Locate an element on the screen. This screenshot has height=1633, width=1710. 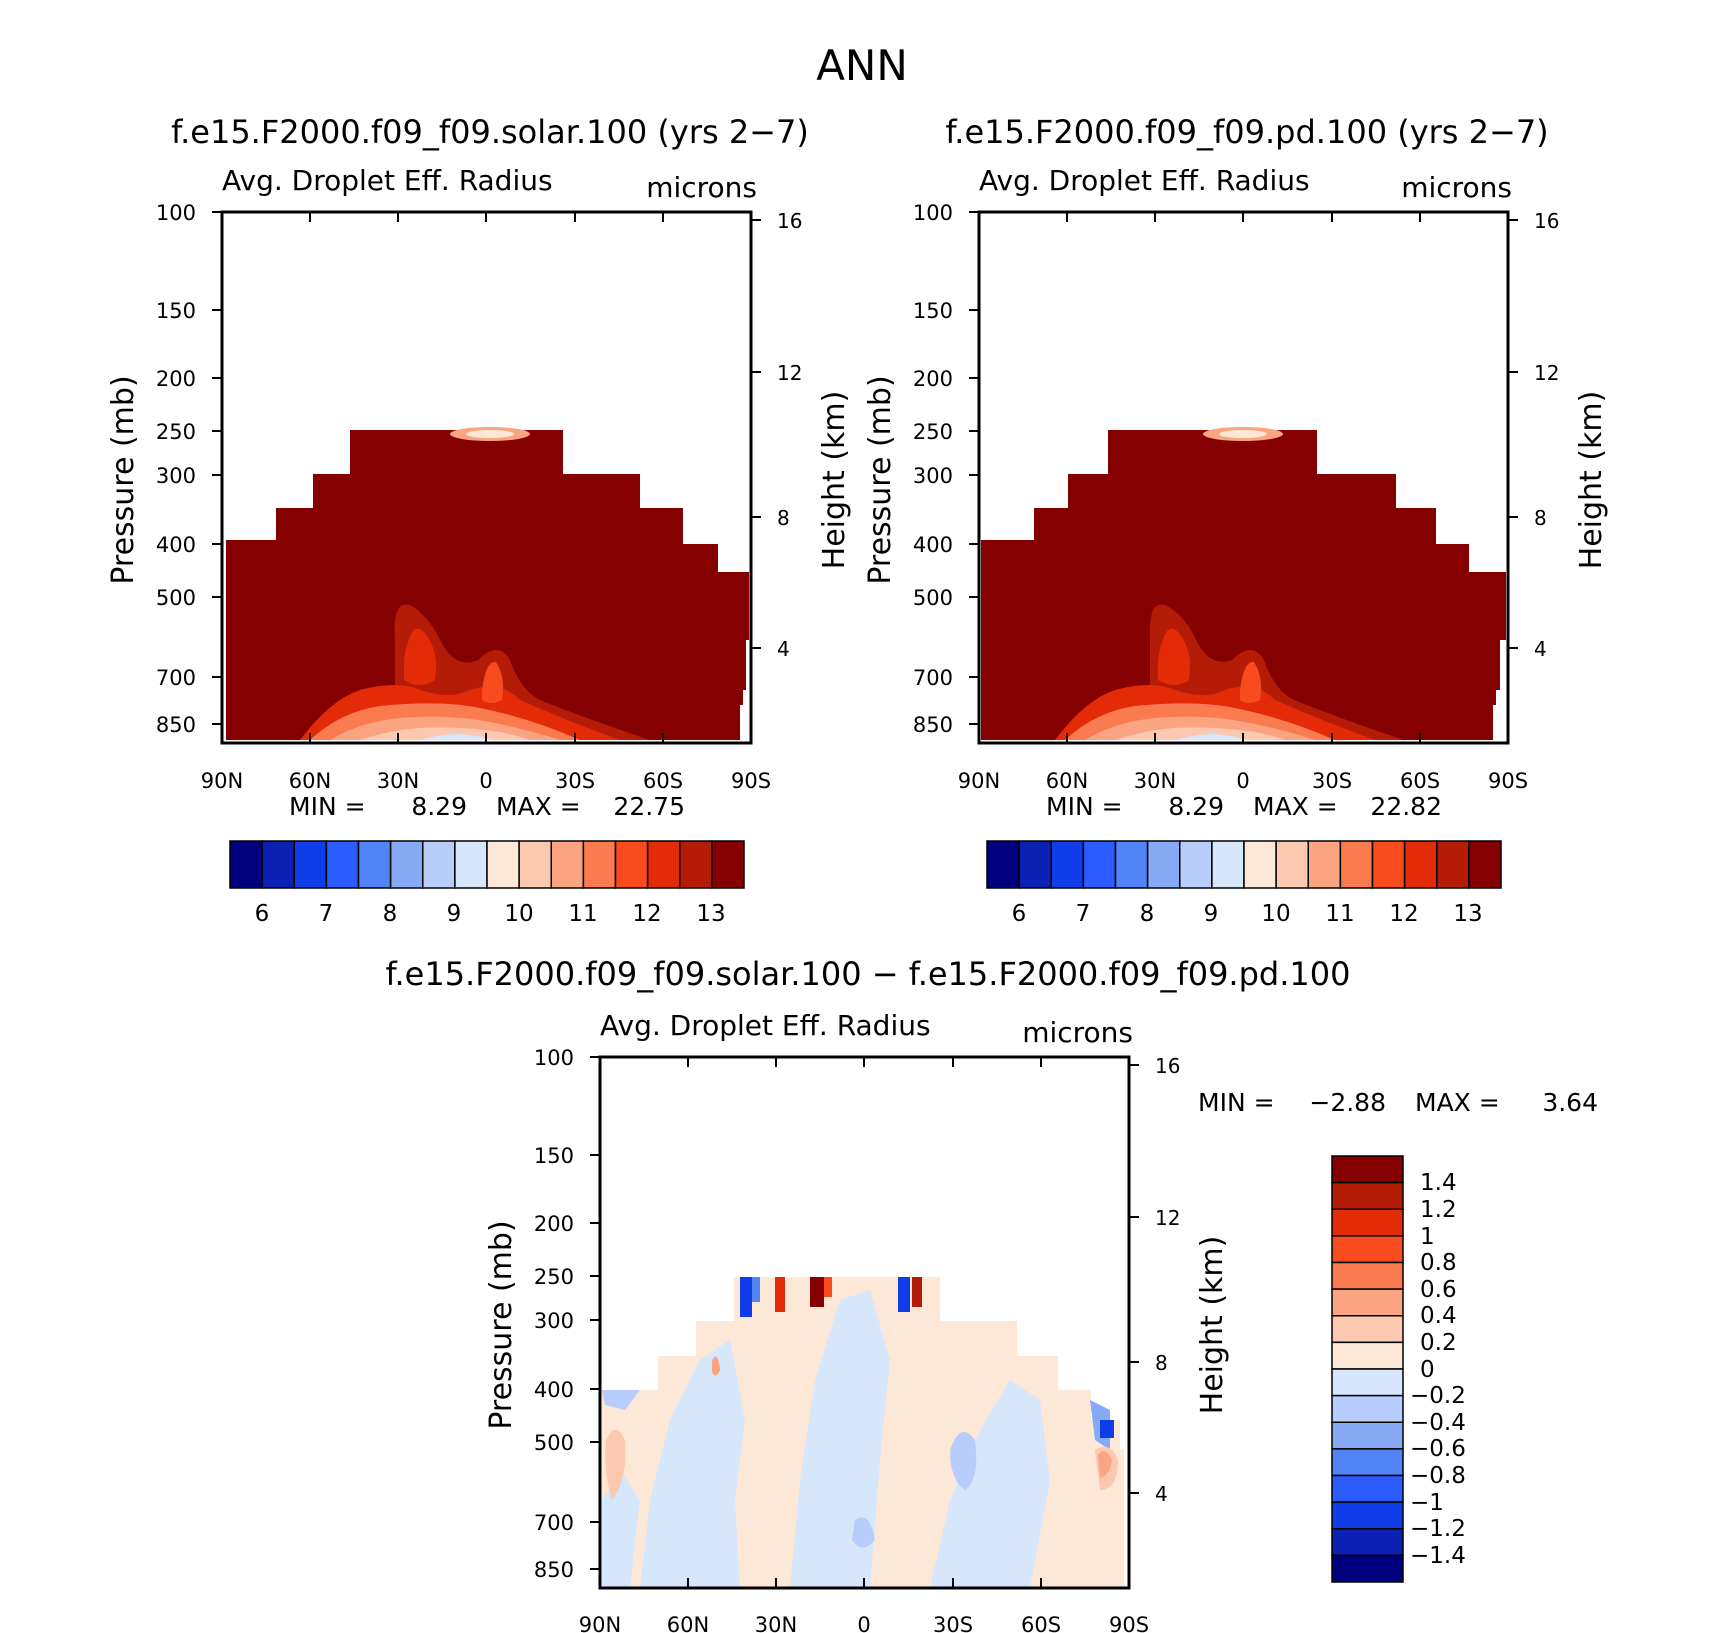
colorbar-tick-label: −1.4 is located at coordinates (1438, 1556).